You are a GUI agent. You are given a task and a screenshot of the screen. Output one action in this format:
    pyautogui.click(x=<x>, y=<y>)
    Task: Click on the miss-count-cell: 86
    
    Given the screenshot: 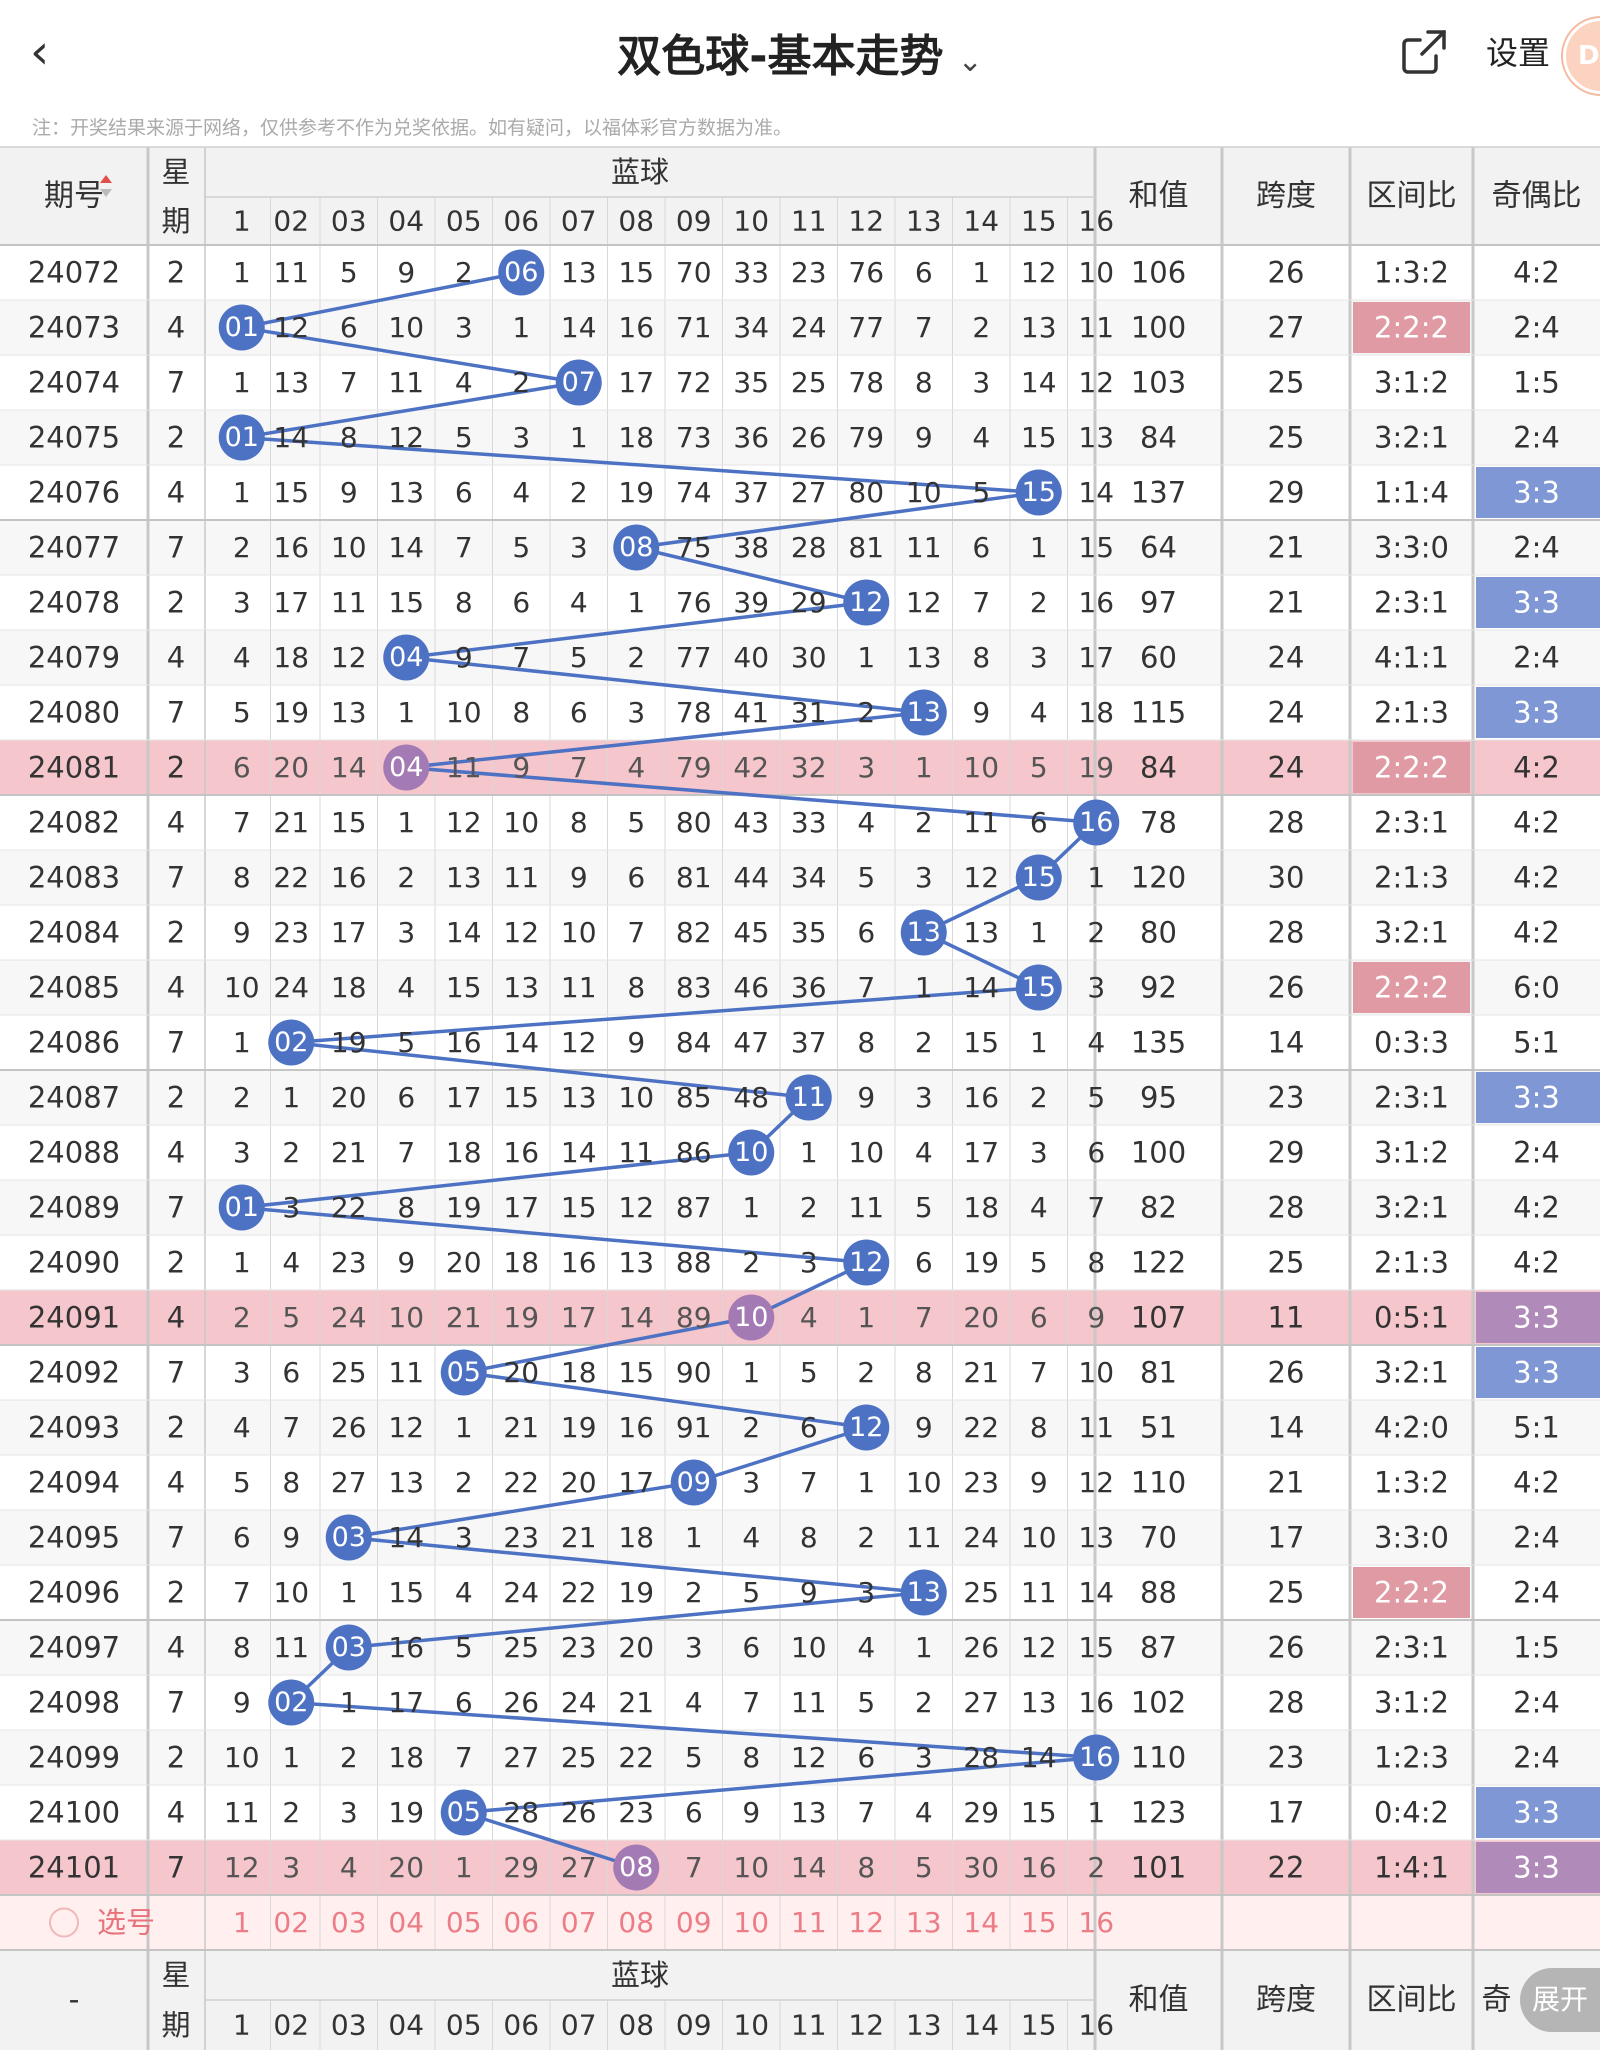 What is the action you would take?
    pyautogui.click(x=694, y=1152)
    